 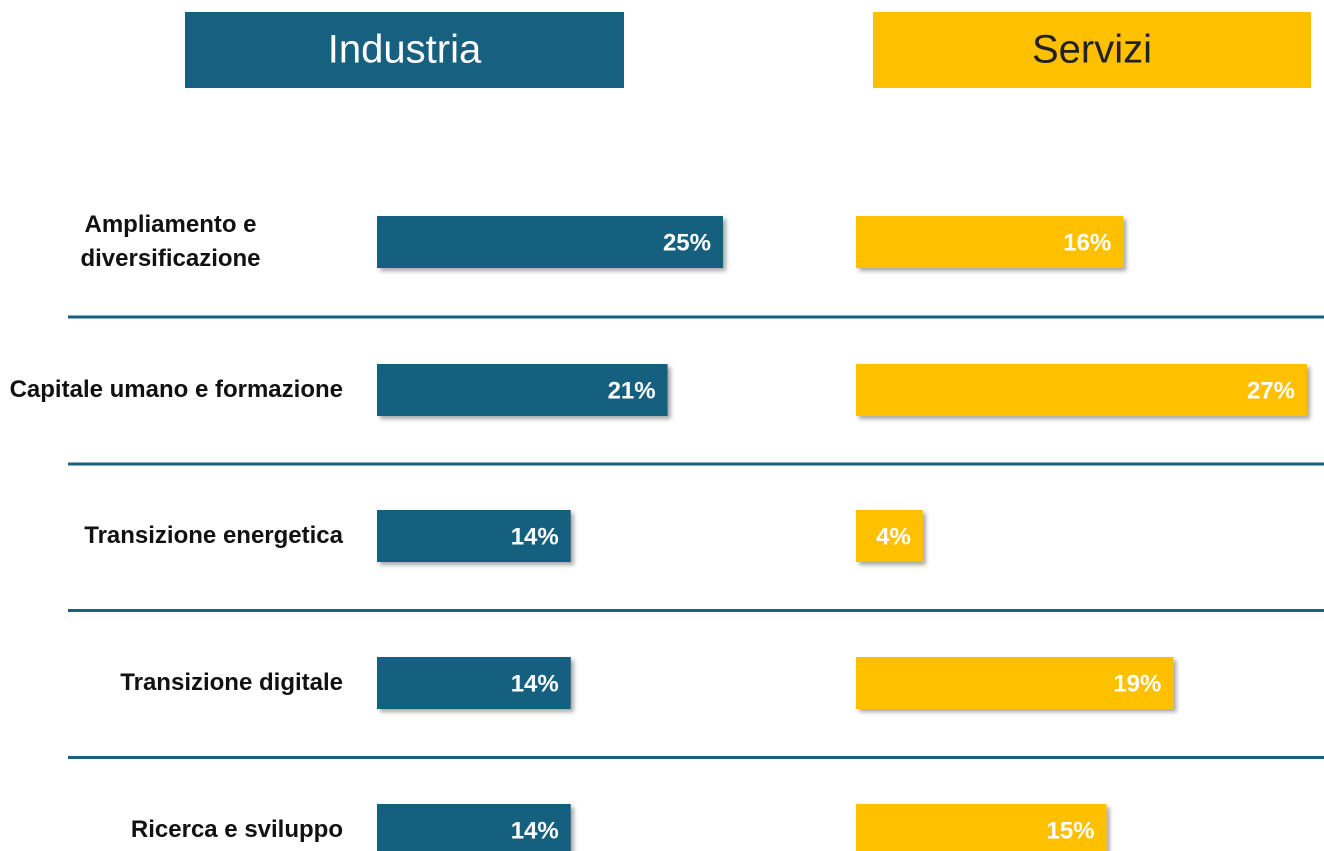 I want to click on category-label: Ampliamento e diversificazione, so click(x=170, y=241).